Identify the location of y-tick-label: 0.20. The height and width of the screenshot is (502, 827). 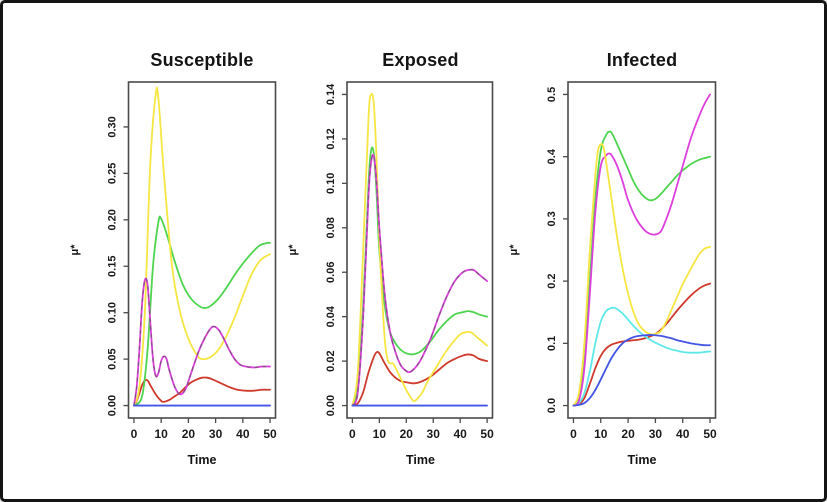
(113, 219).